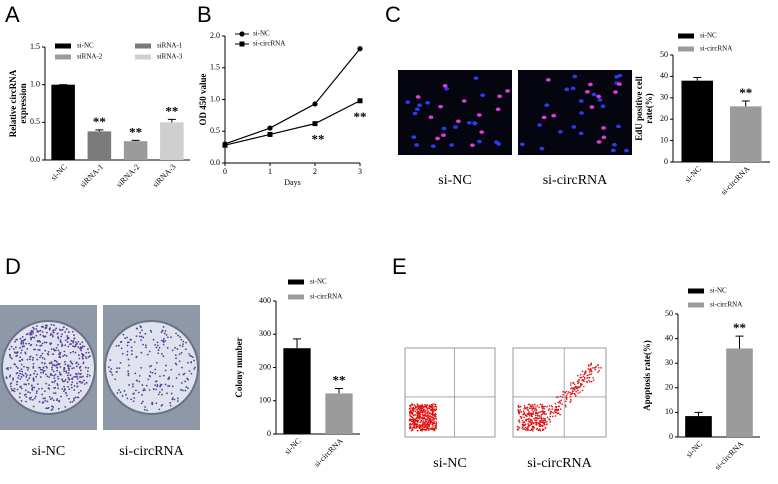 This screenshot has width=778, height=484. Describe the element at coordinates (225, 171) in the screenshot. I see `x-tick-label: 0` at that location.